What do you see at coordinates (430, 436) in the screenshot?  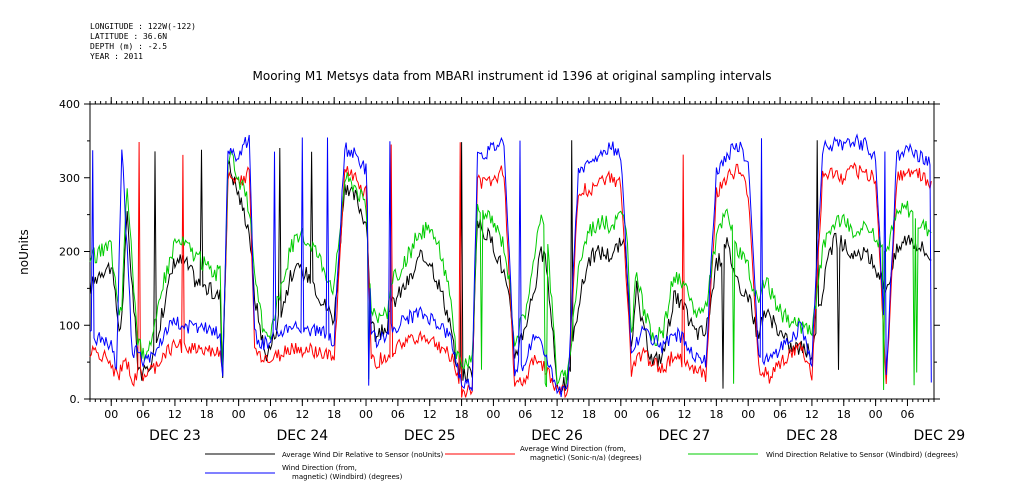 I see `x-day-label: DEC 25` at bounding box center [430, 436].